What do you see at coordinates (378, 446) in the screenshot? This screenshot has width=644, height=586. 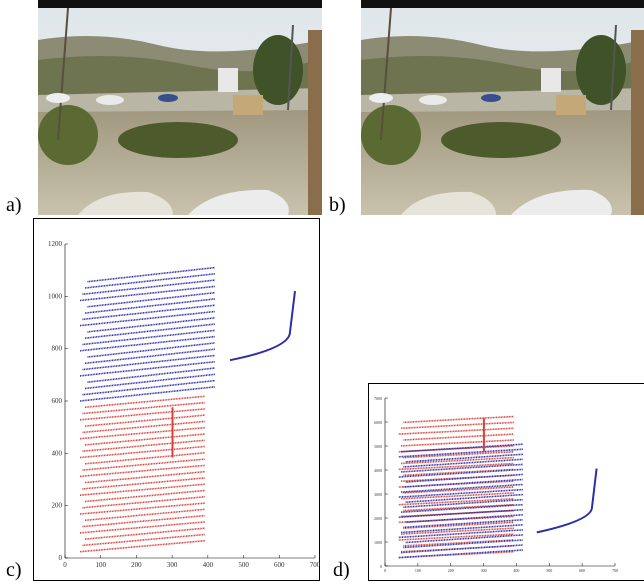 I see `y-tick-label: 5000` at bounding box center [378, 446].